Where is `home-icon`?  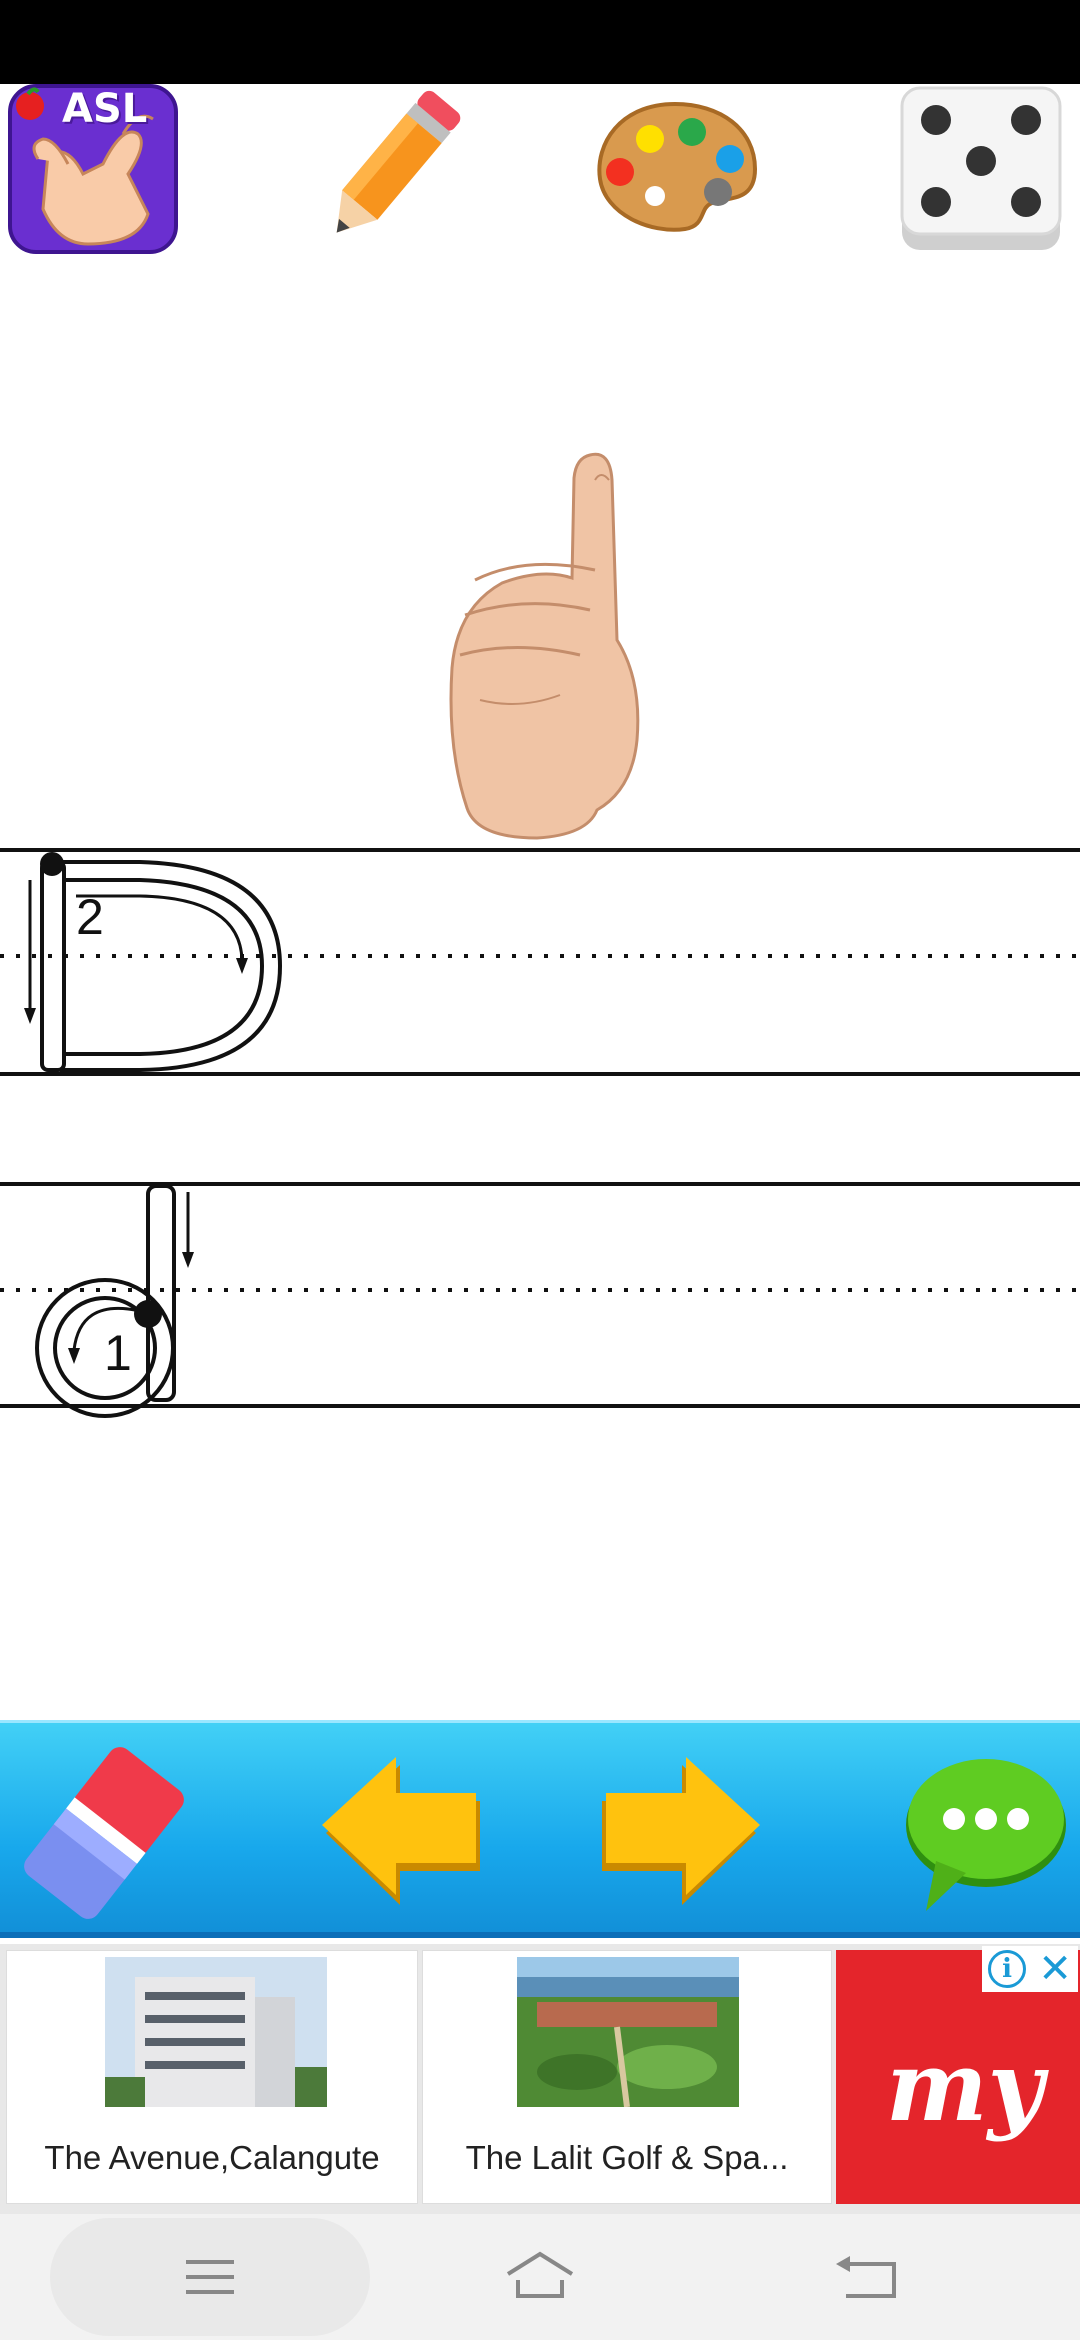 home-icon is located at coordinates (540, 2274).